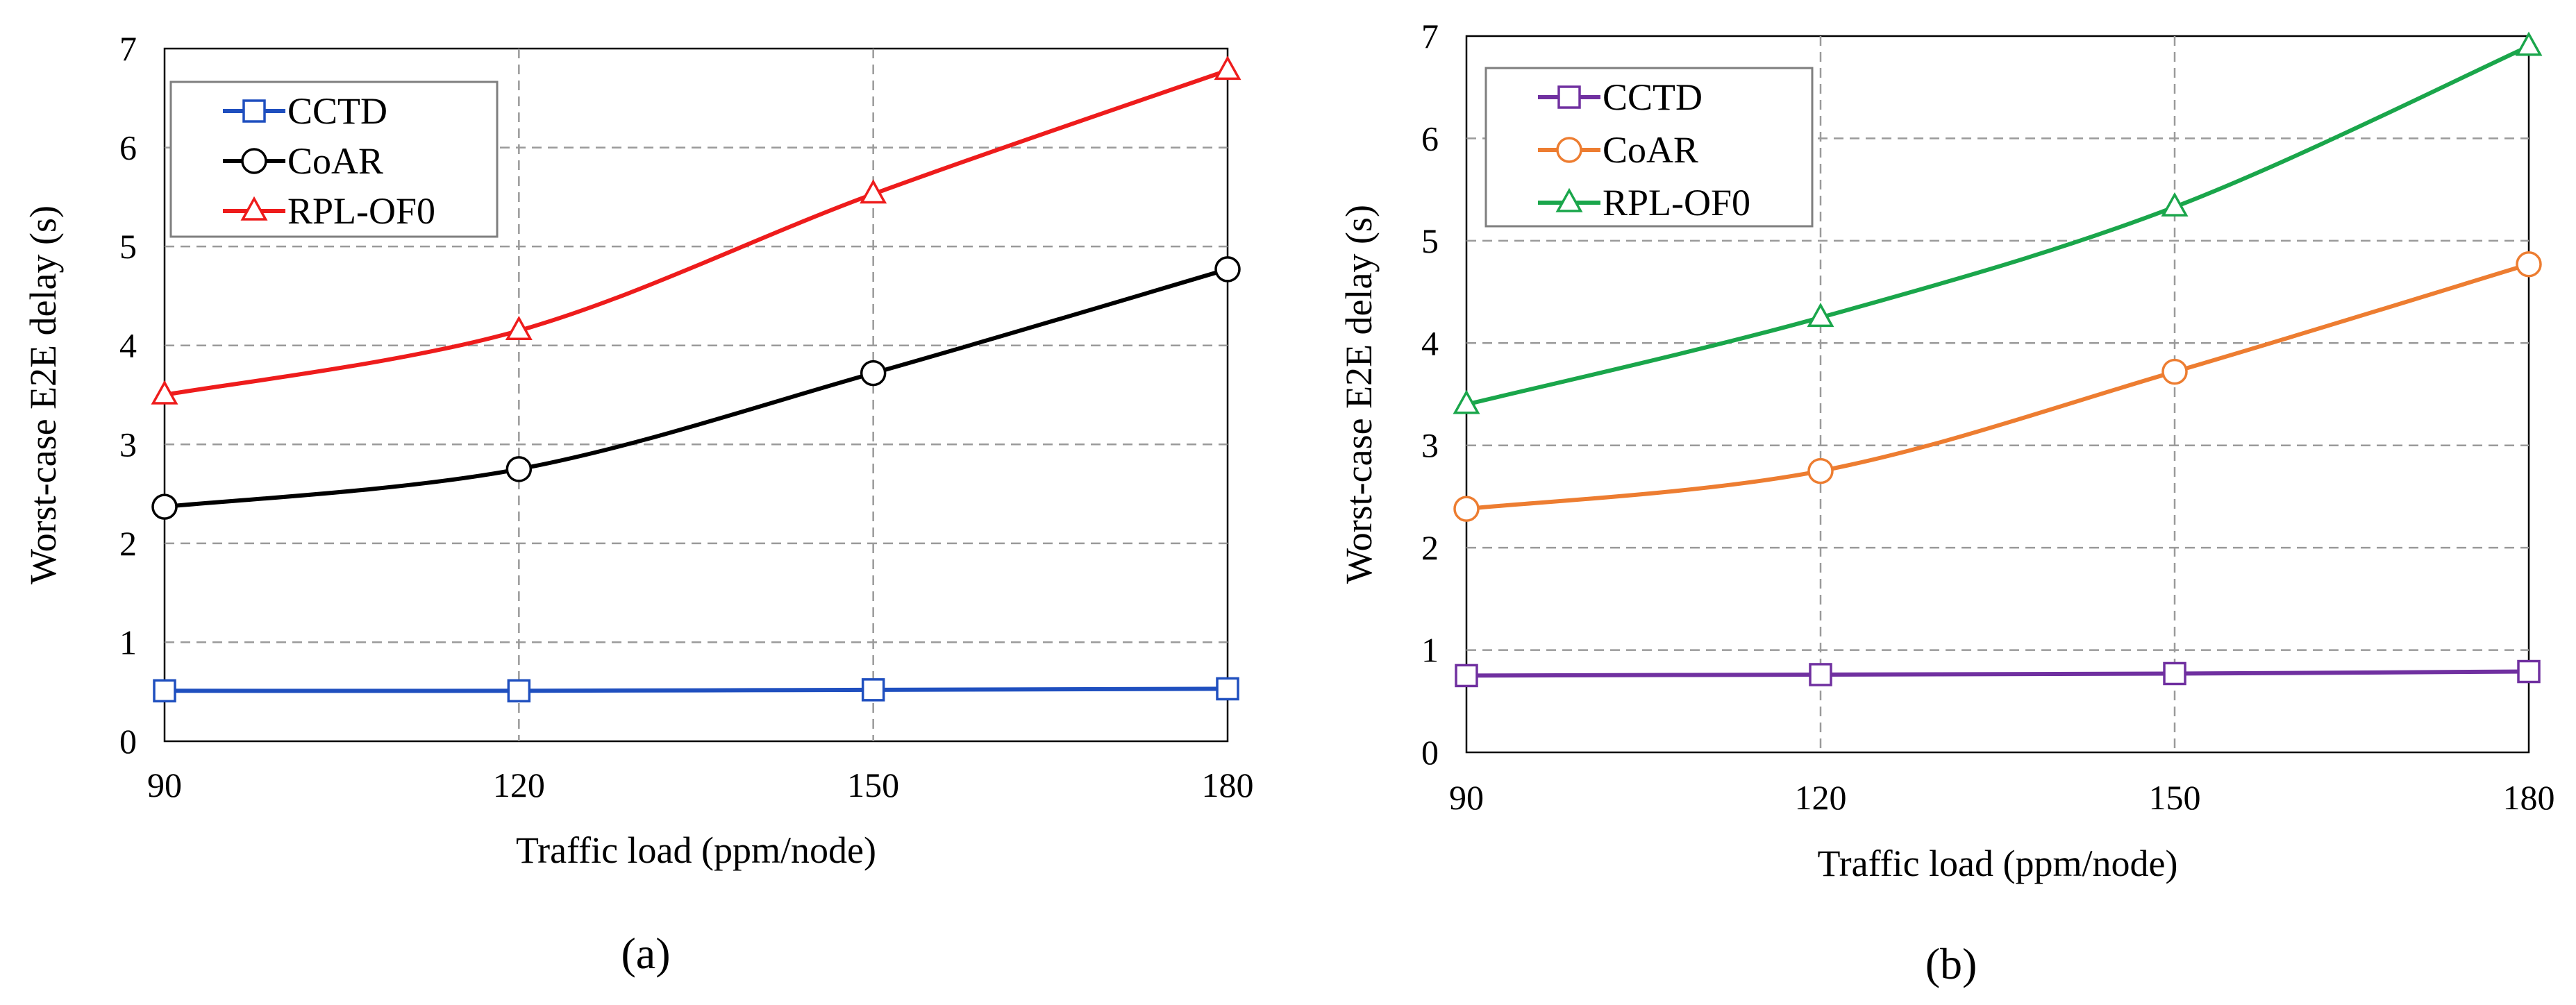  What do you see at coordinates (1951, 963) in the screenshot?
I see `panel-label: (b)` at bounding box center [1951, 963].